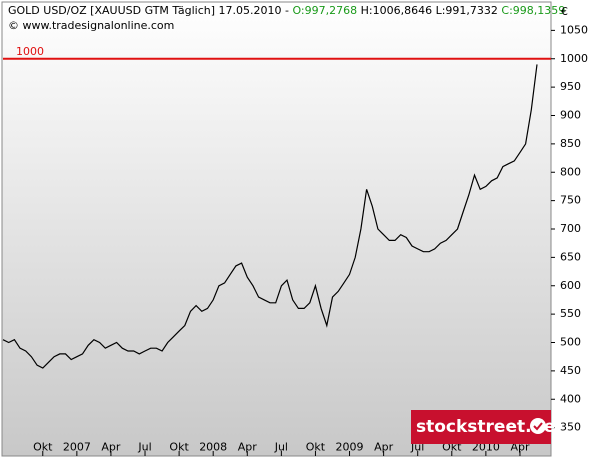  I want to click on y-tick-label: 500, so click(570, 342).